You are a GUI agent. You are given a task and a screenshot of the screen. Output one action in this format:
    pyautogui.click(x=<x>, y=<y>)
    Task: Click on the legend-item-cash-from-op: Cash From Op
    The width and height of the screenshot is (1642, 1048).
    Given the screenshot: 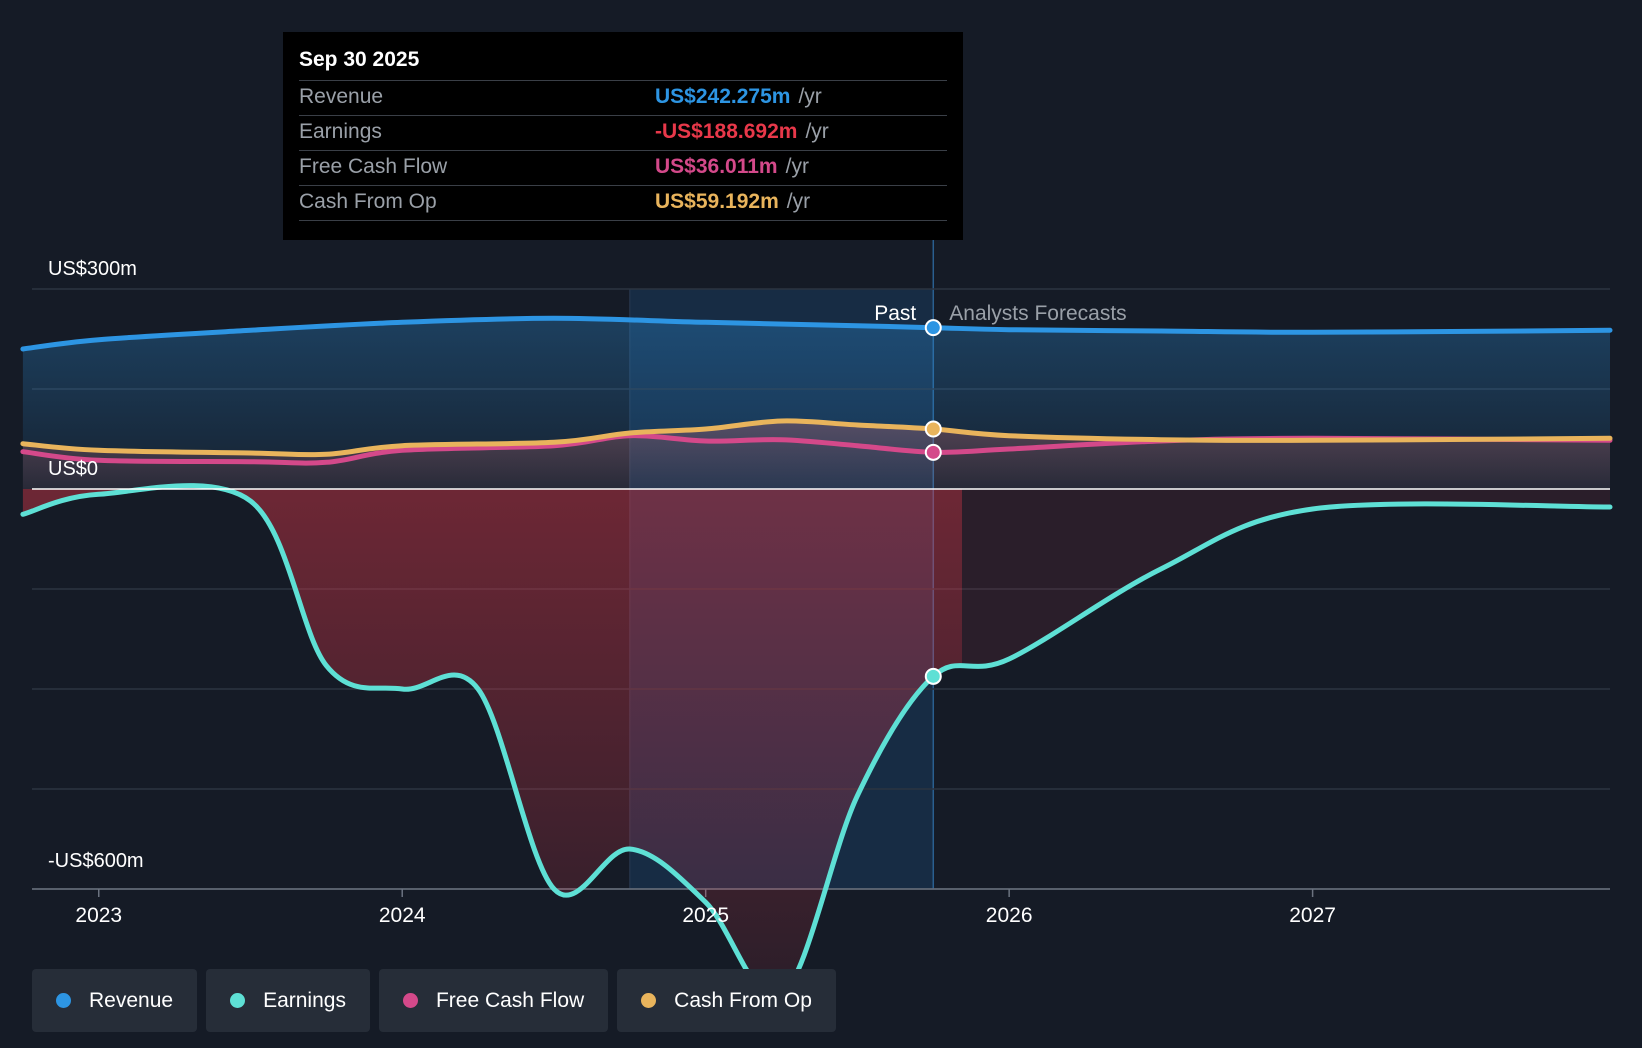 What is the action you would take?
    pyautogui.click(x=726, y=1000)
    